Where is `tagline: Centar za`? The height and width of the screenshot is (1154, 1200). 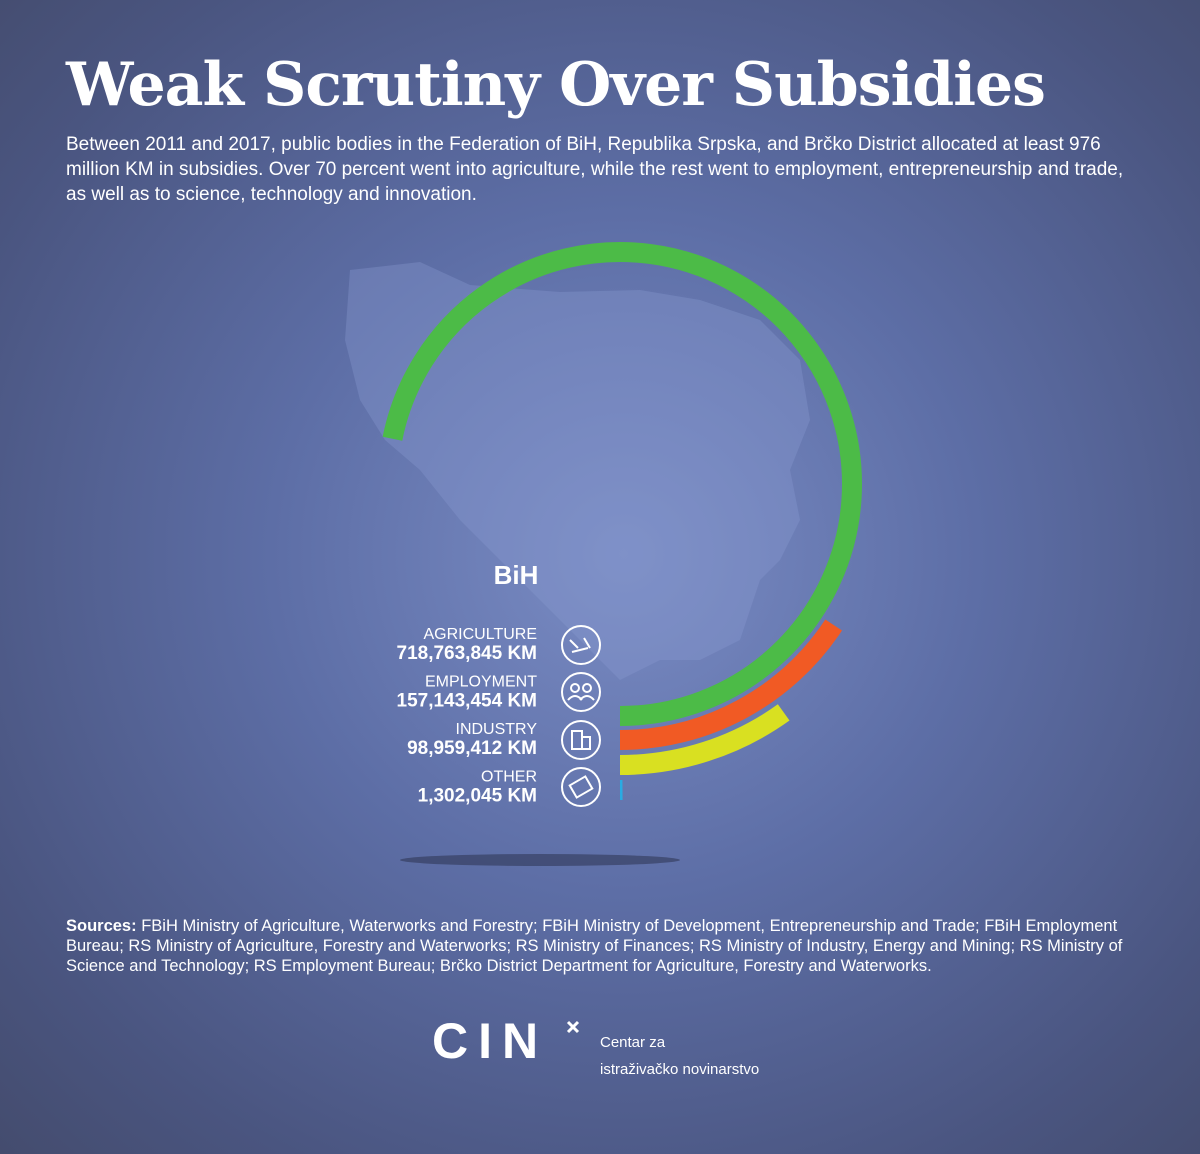 tagline: Centar za is located at coordinates (633, 1042).